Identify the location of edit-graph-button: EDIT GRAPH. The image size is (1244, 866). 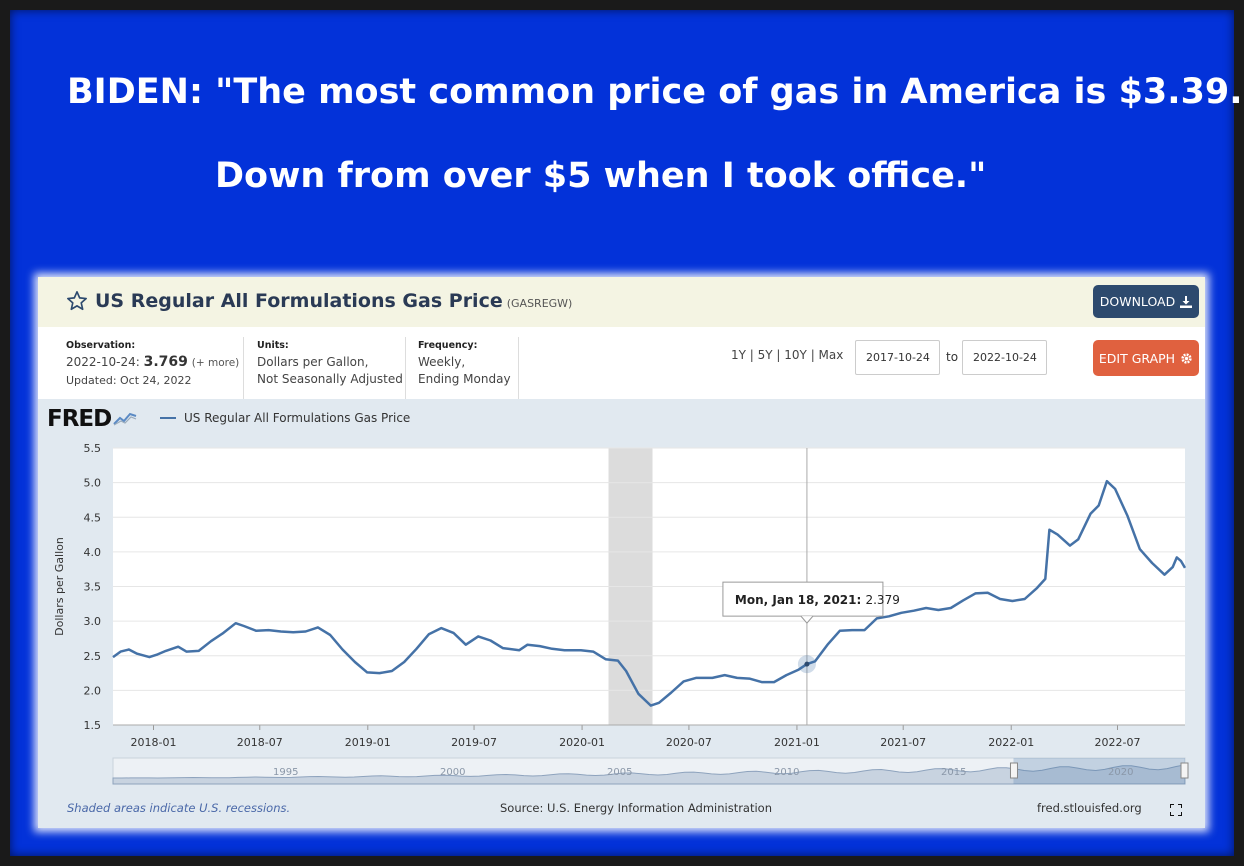
(1146, 358).